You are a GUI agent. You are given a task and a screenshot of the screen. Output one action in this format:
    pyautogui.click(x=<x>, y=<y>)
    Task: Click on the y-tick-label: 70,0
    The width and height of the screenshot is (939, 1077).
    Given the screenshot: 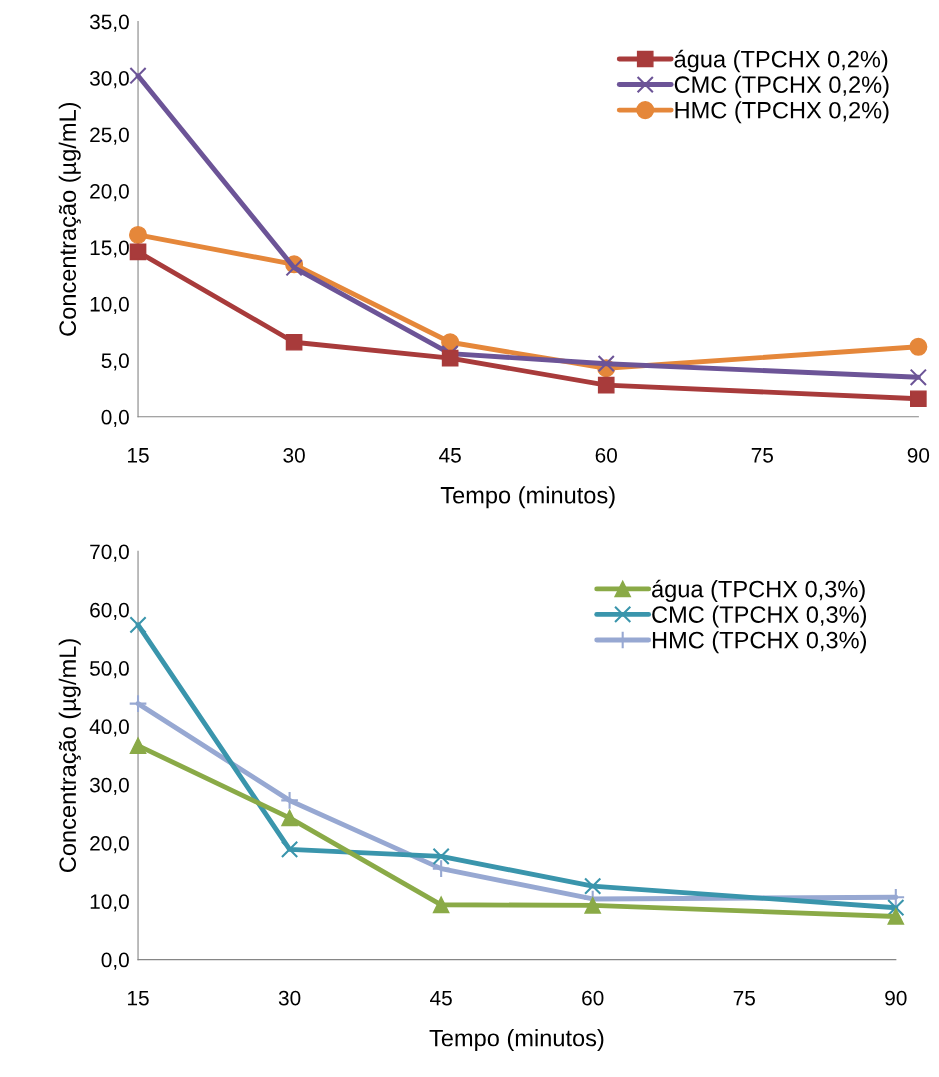 What is the action you would take?
    pyautogui.click(x=109, y=553)
    